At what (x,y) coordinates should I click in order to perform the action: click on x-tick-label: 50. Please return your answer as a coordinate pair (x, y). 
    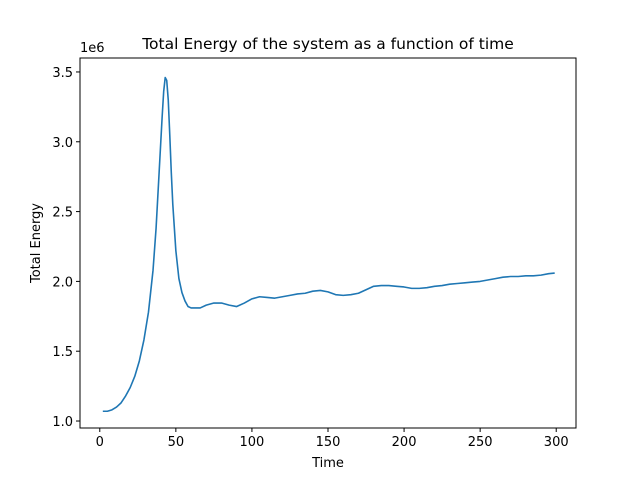
    Looking at the image, I should click on (176, 442).